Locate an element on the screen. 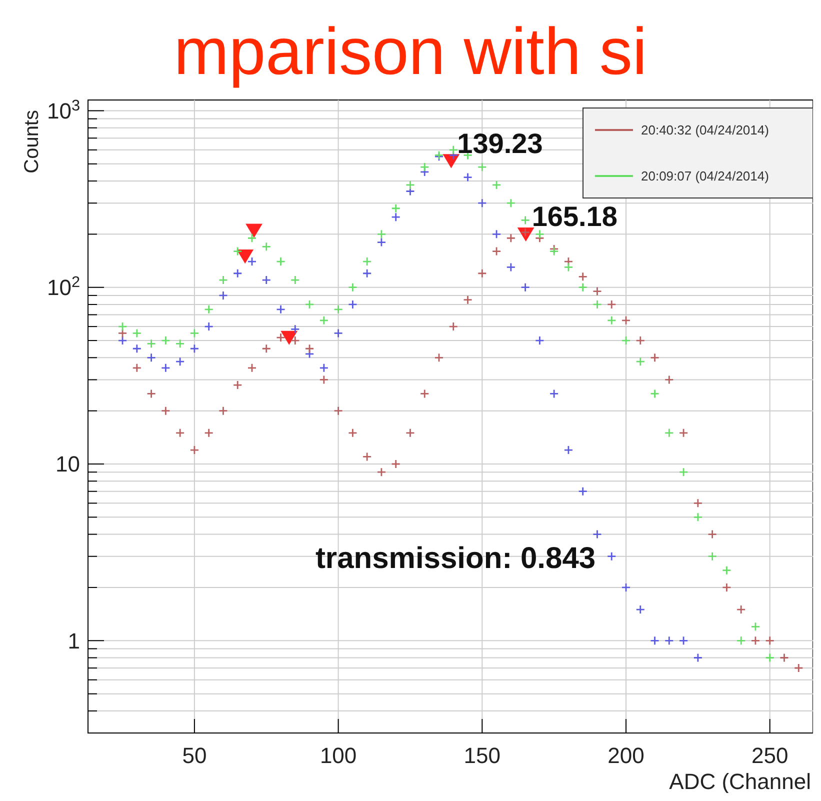 Image resolution: width=821 pixels, height=801 pixels. y-tick-label: 10 is located at coordinates (68, 464).